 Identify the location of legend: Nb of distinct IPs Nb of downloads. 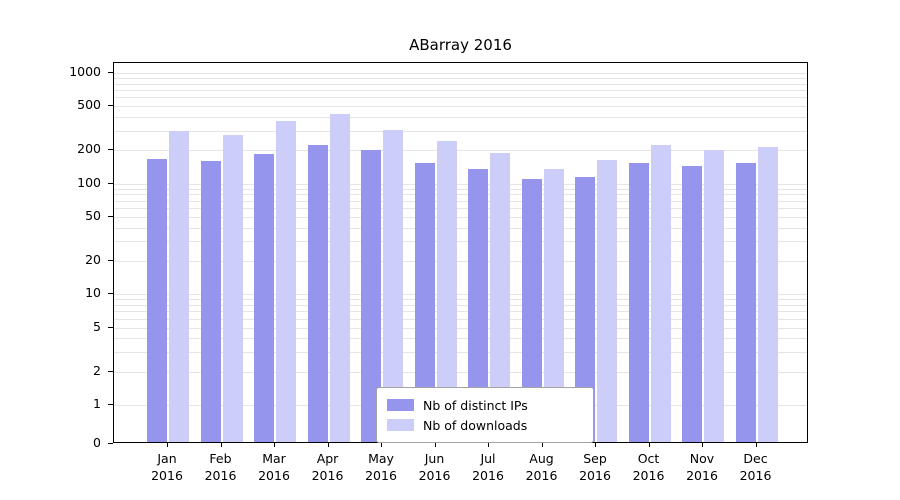
(485, 415).